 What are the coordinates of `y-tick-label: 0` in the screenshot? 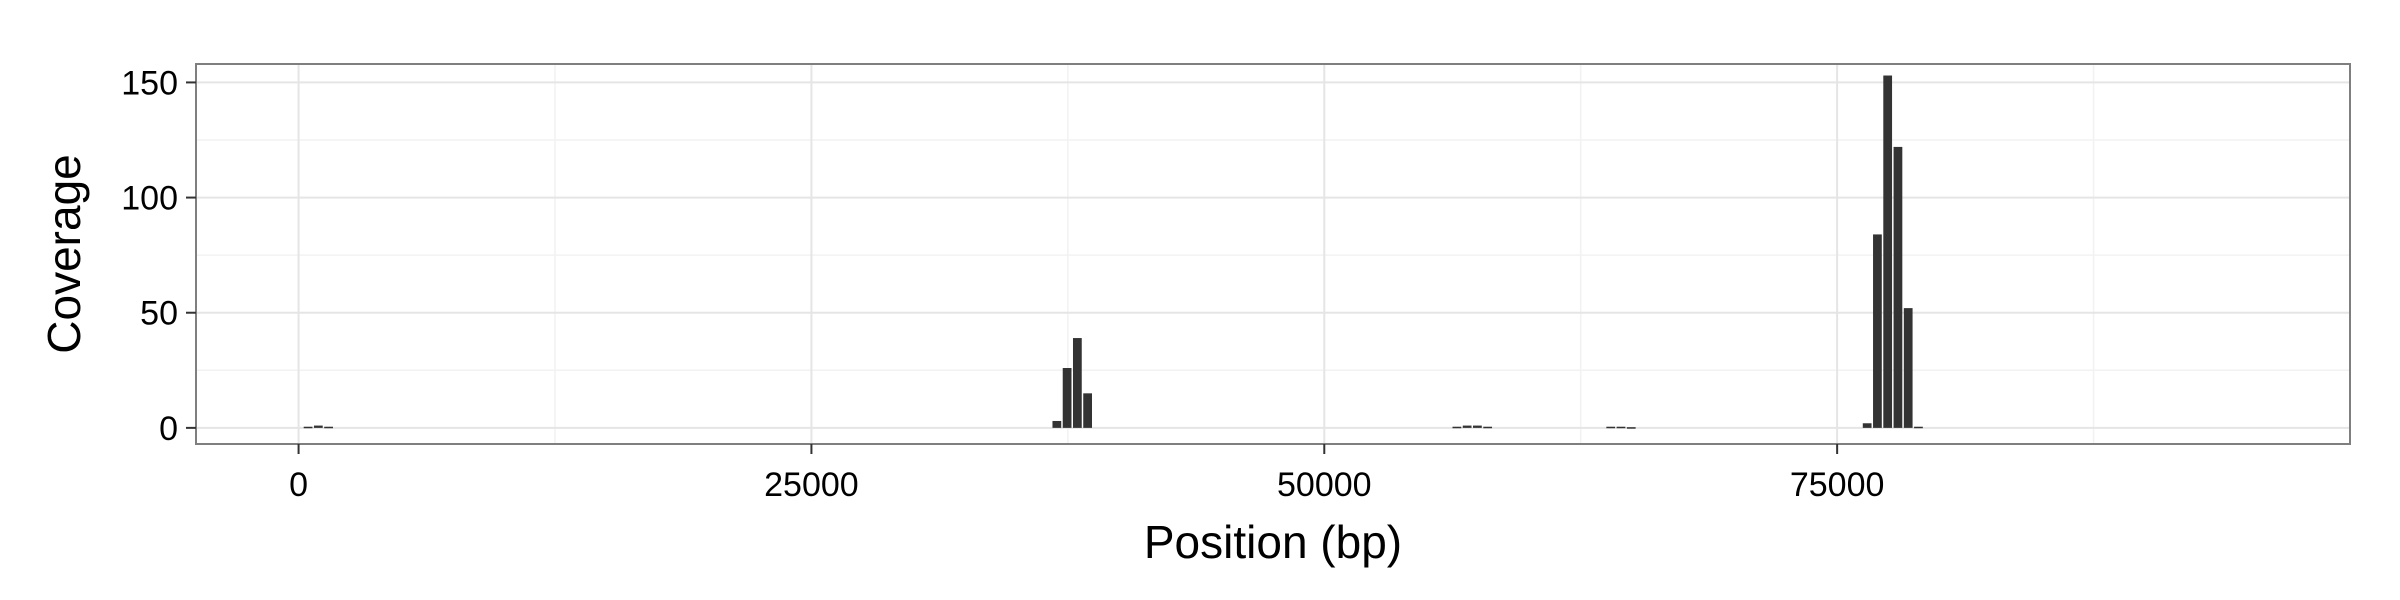 It's located at (168, 429).